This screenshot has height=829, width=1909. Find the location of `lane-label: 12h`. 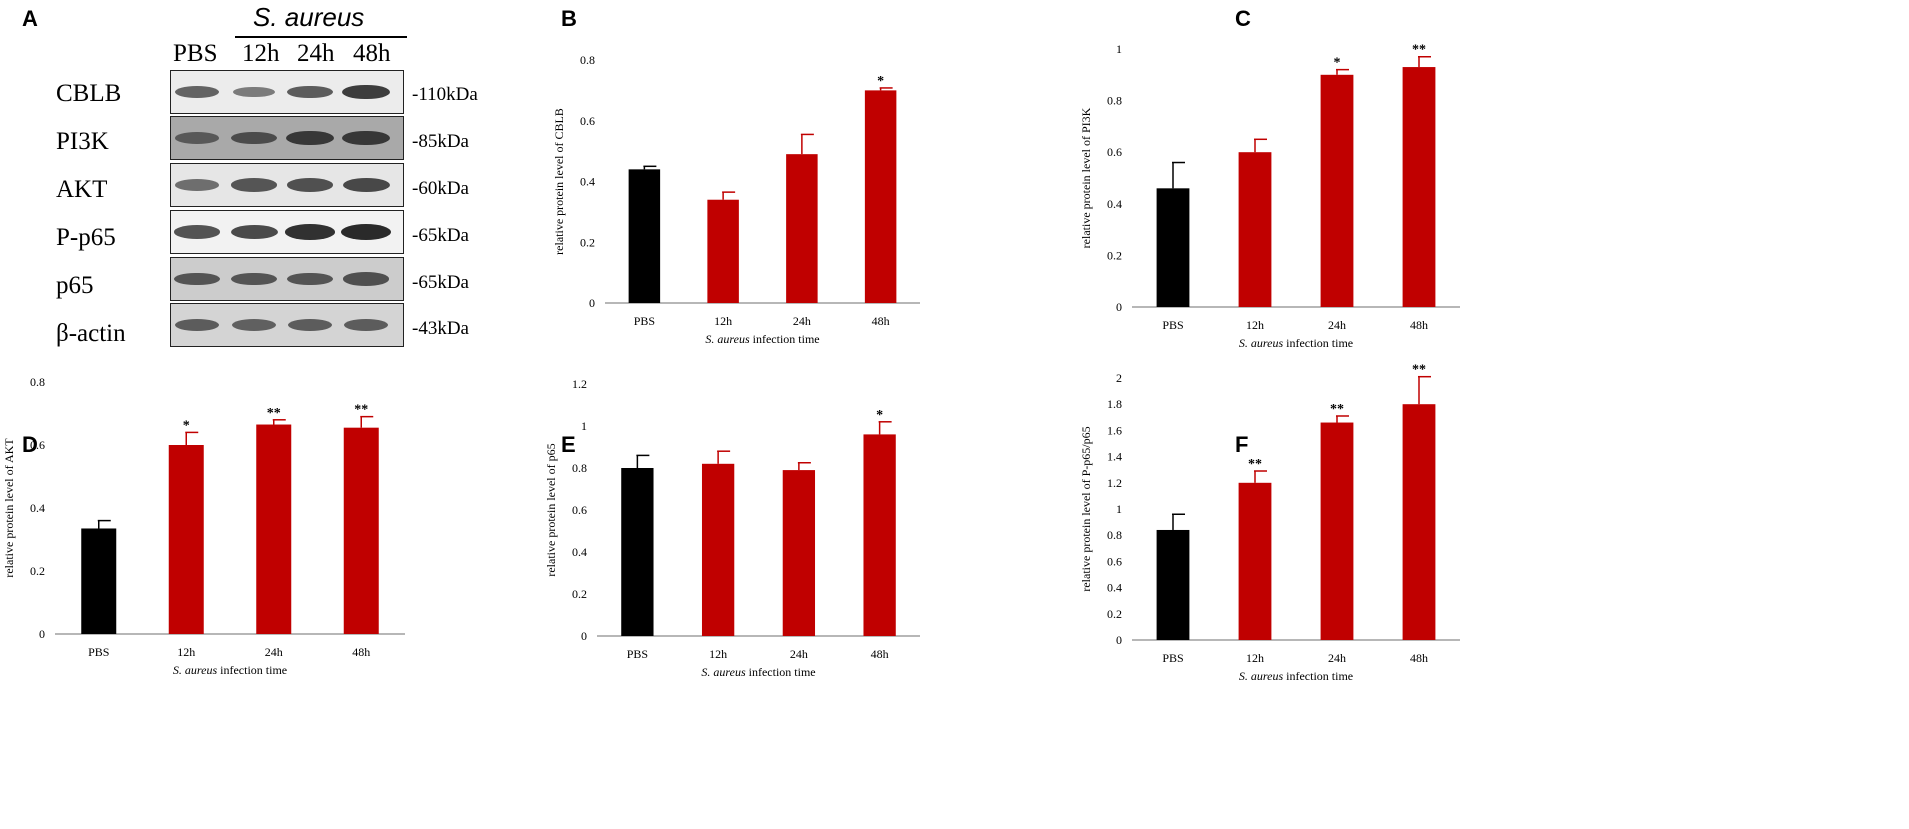

lane-label: 12h is located at coordinates (261, 53).